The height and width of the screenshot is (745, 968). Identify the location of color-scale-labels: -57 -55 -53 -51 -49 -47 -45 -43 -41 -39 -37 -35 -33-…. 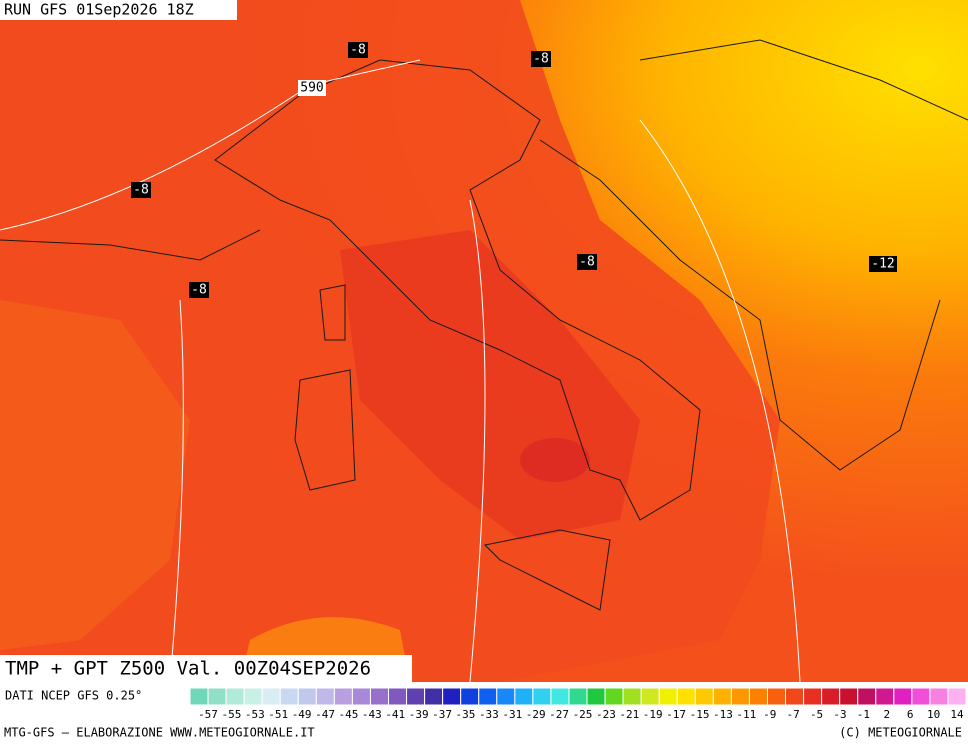
(581, 714).